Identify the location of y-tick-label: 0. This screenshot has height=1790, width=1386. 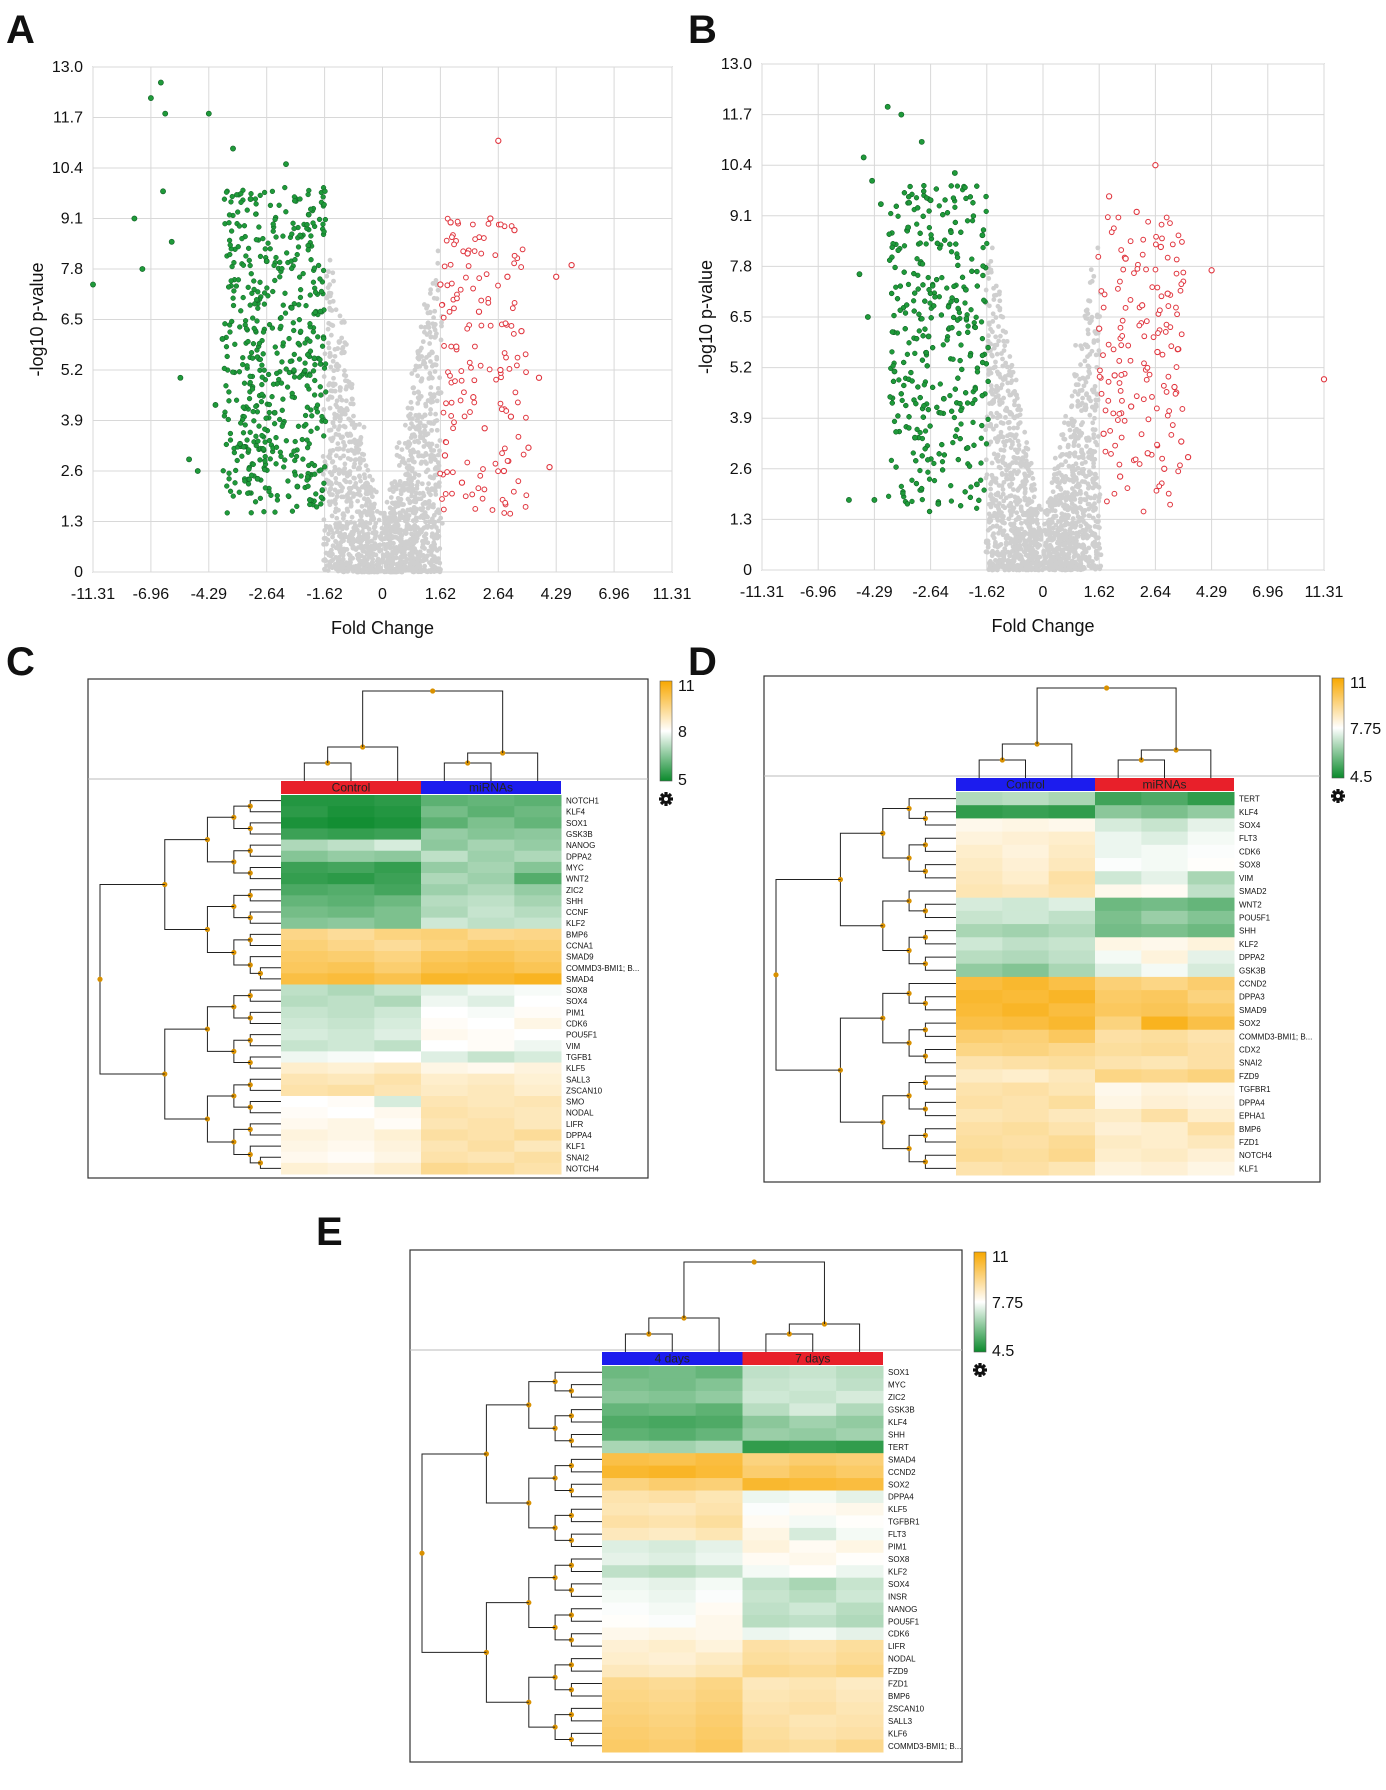
(78, 572).